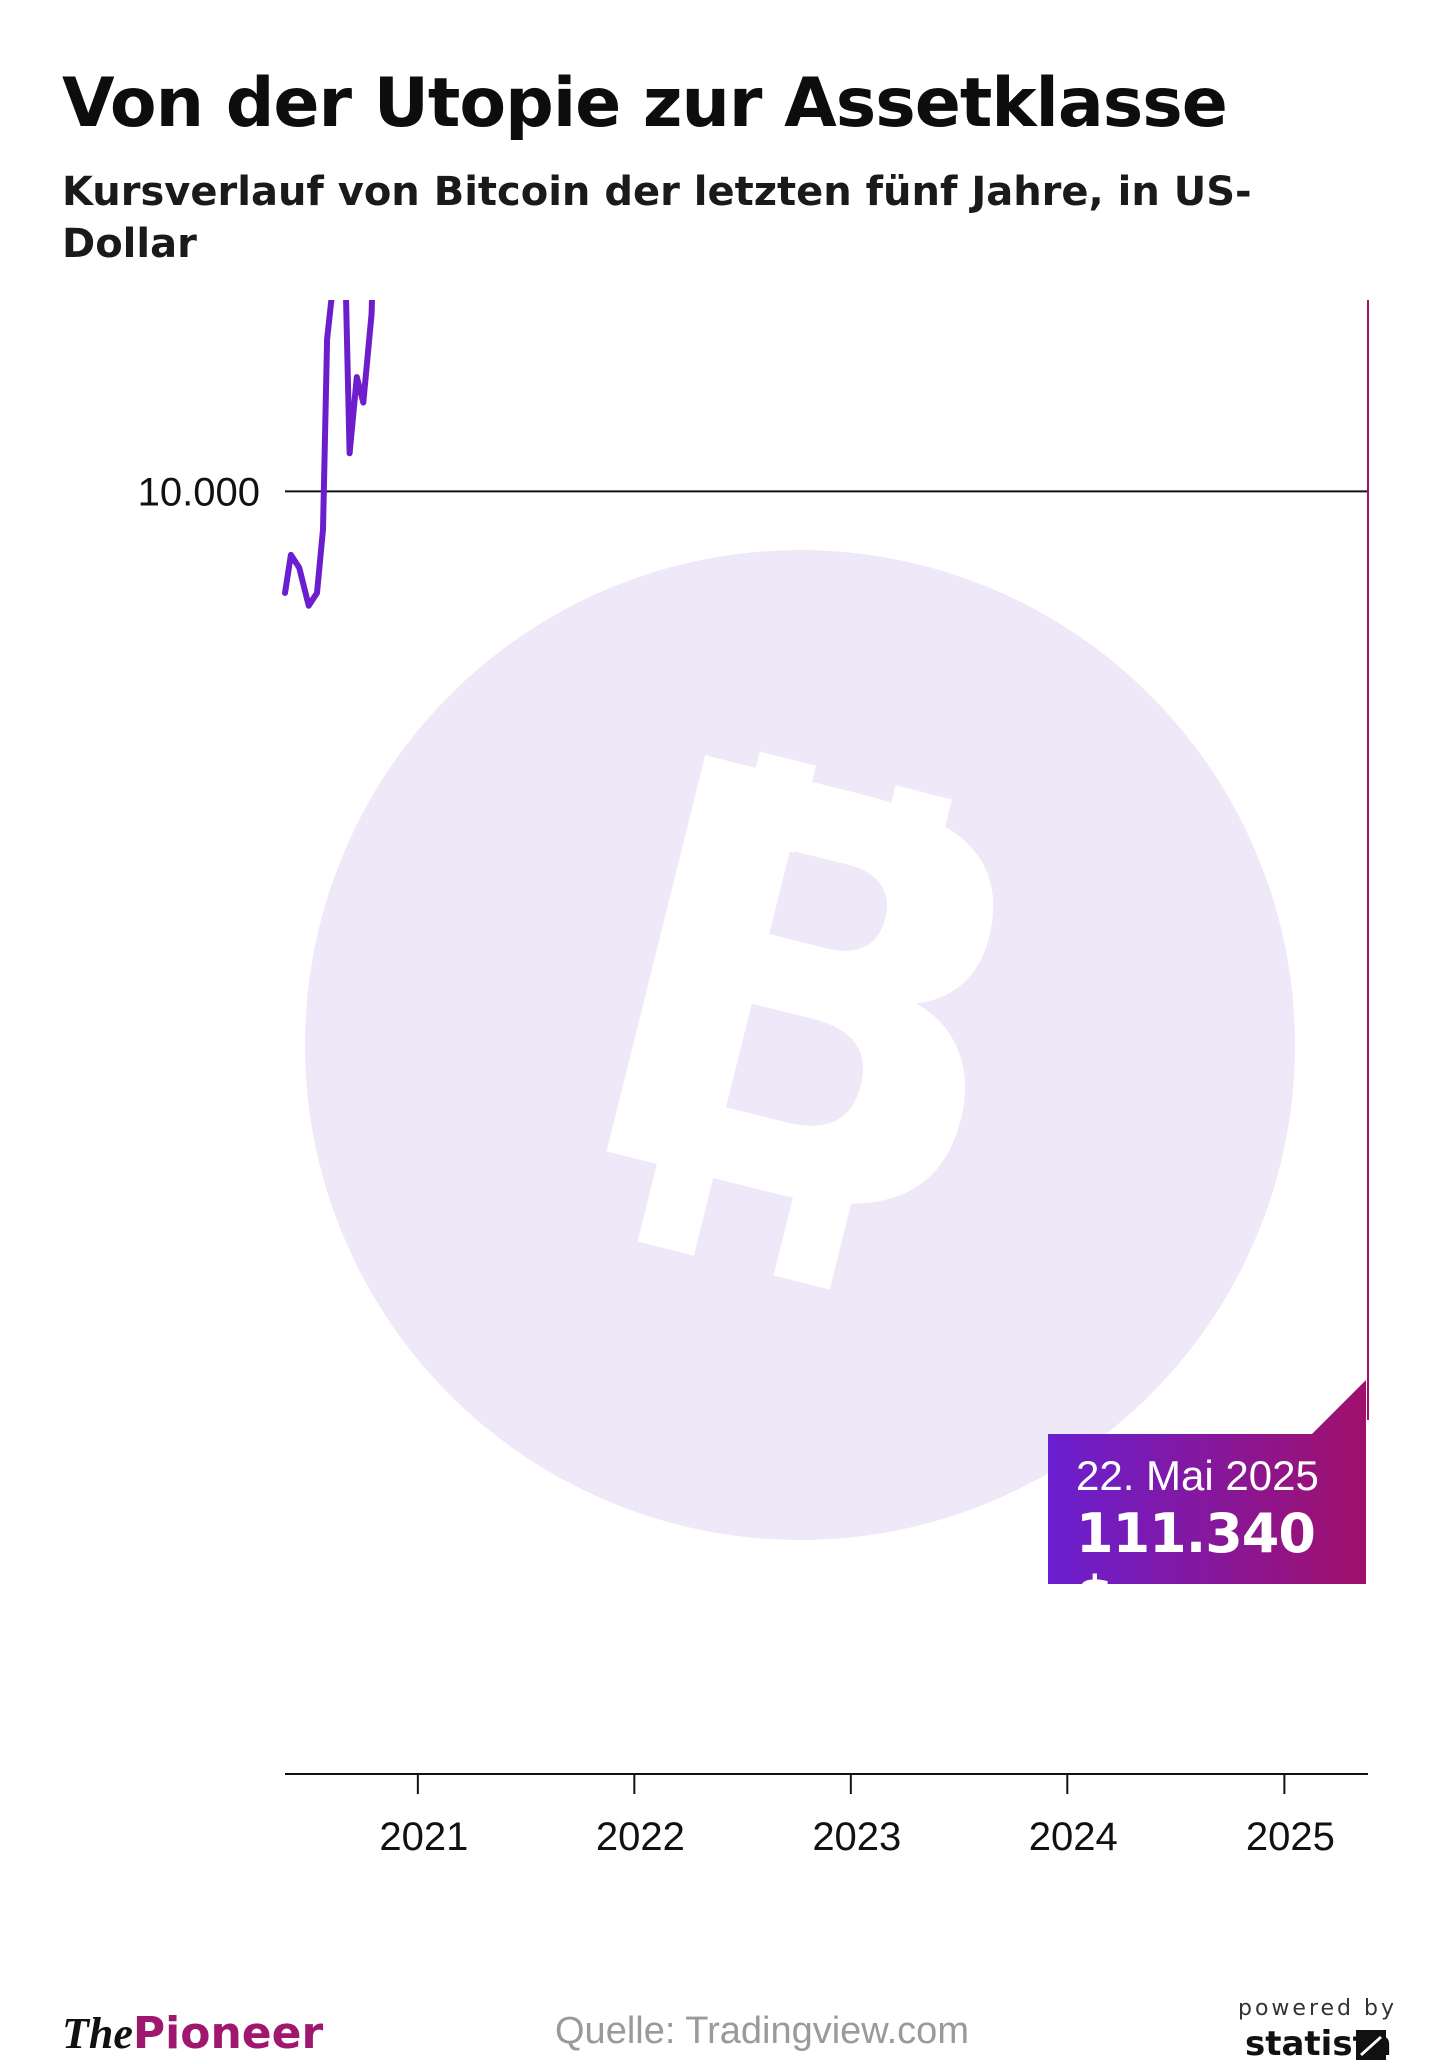 Image resolution: width=1437 pixels, height=2064 pixels. What do you see at coordinates (423, 1837) in the screenshot?
I see `x-tick-label: 2021` at bounding box center [423, 1837].